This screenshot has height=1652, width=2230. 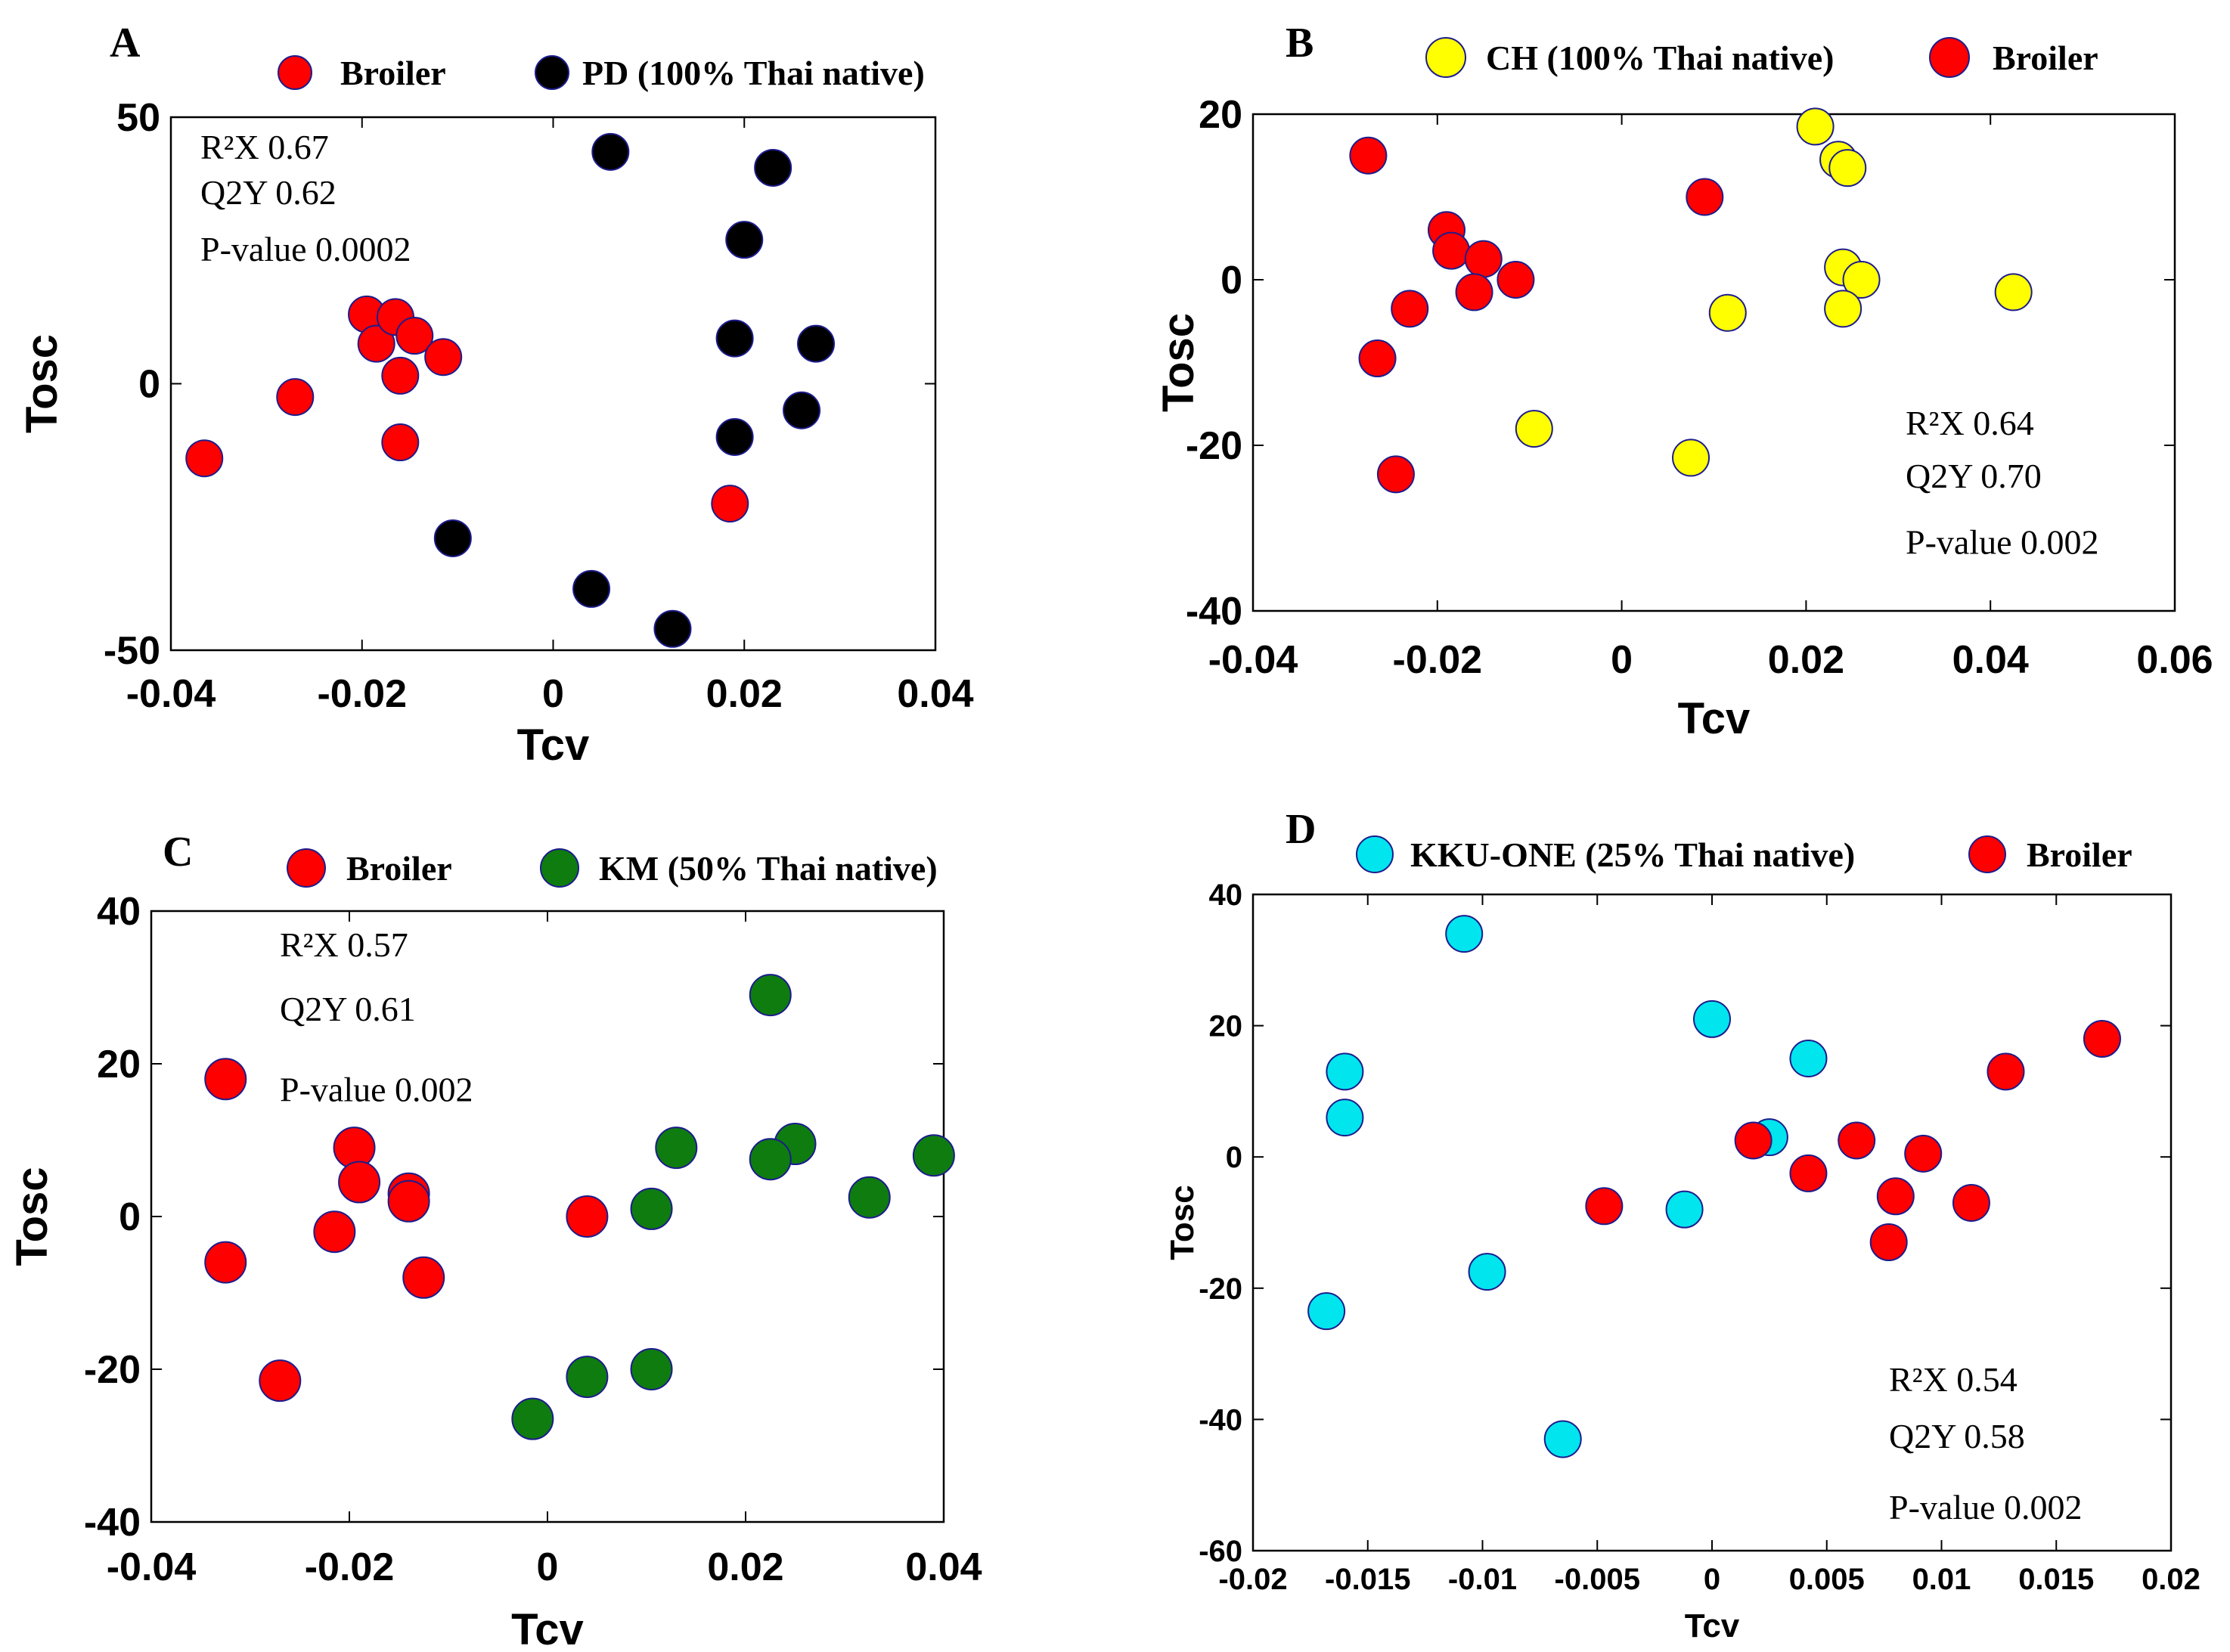 I want to click on legend-label: PD (100% Thai native), so click(x=753, y=73).